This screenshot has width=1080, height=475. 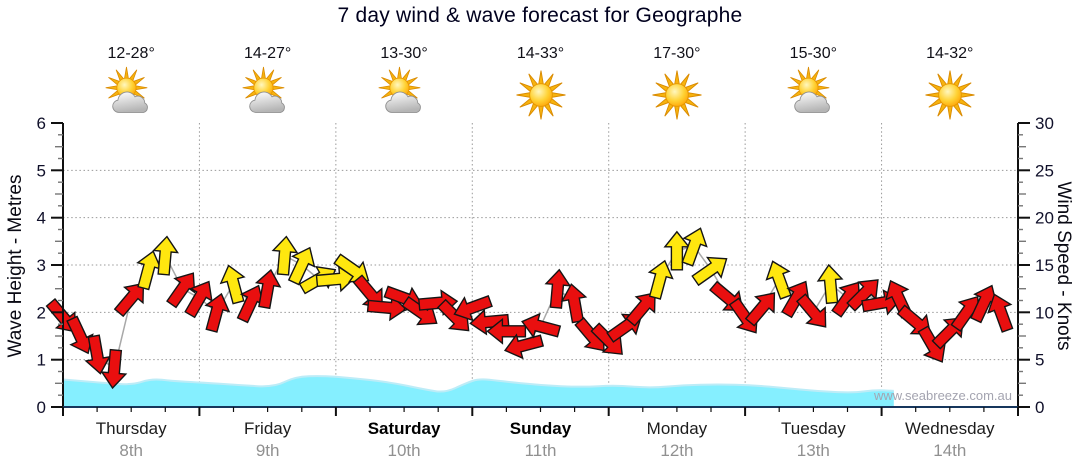 I want to click on left-tick-label: 6, so click(x=41, y=123).